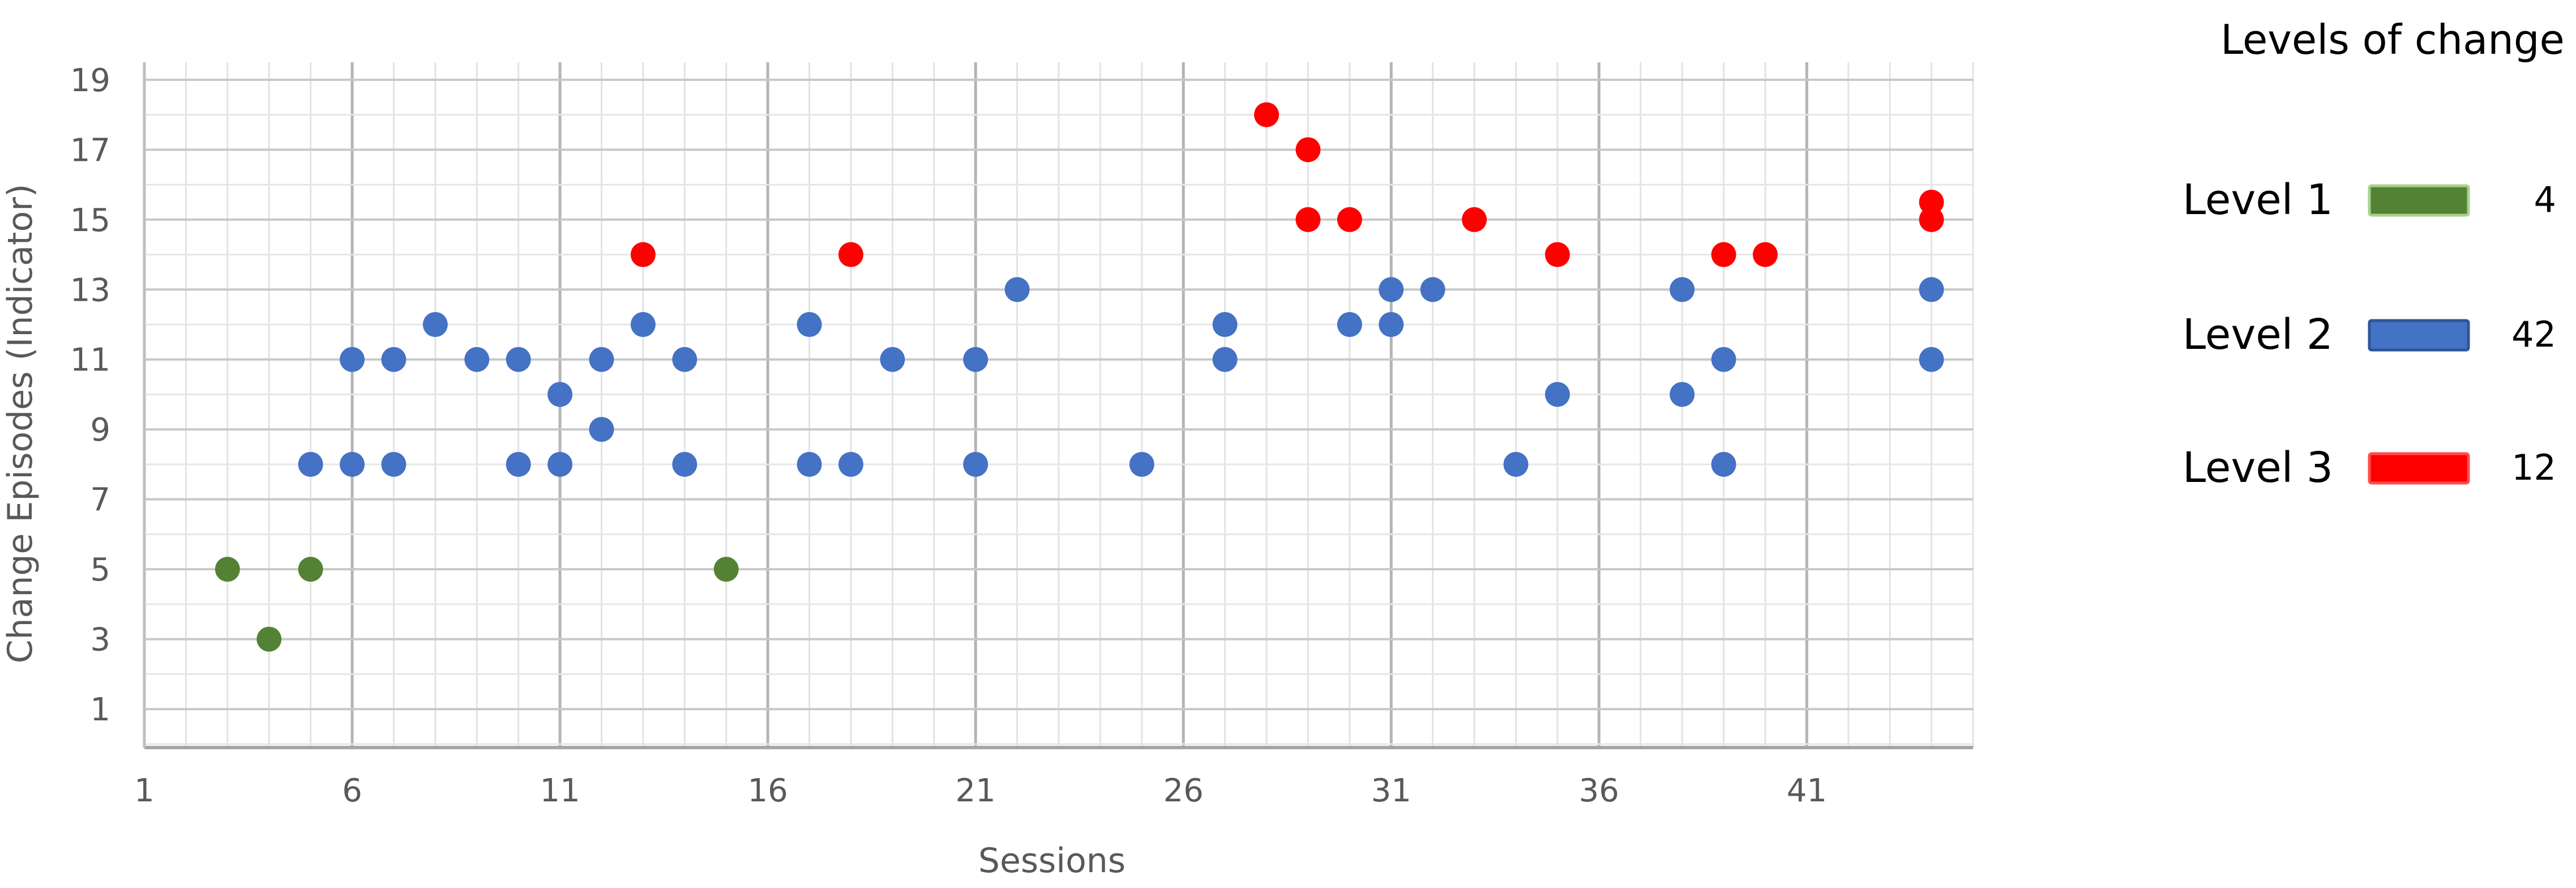  Describe the element at coordinates (100, 431) in the screenshot. I see `y-tick-label: 9` at that location.